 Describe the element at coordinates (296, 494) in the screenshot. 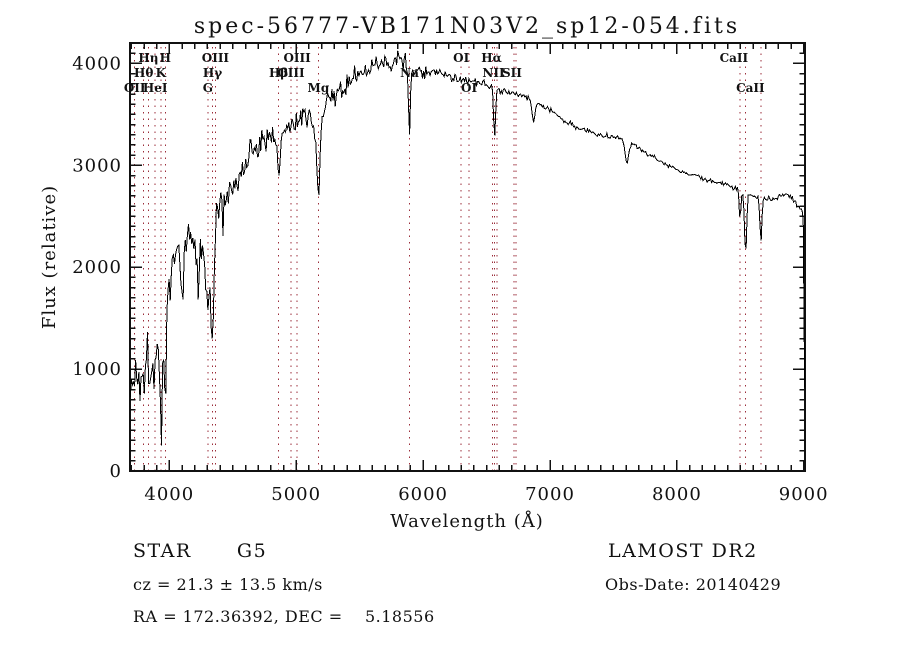

I see `x-tick-label: 5000` at that location.